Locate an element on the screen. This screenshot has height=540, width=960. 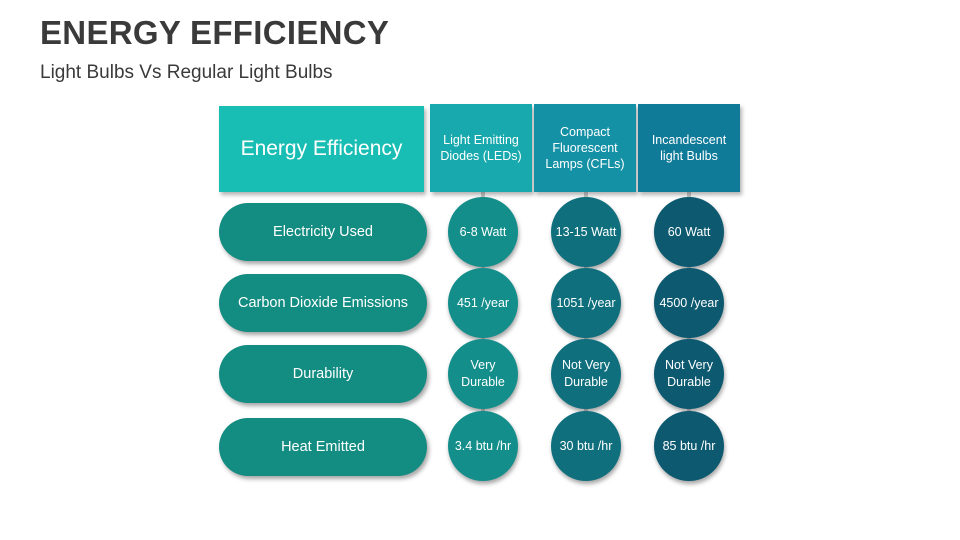
cell-electricity-cfls: 13-15 Watt is located at coordinates (586, 232).